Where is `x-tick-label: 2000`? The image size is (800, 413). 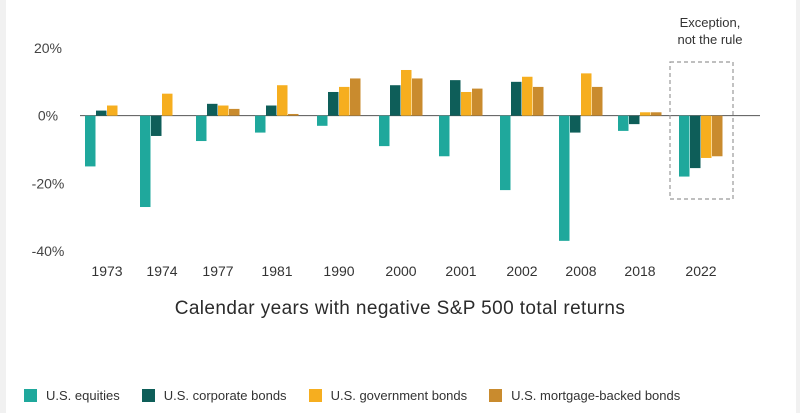 x-tick-label: 2000 is located at coordinates (400, 271).